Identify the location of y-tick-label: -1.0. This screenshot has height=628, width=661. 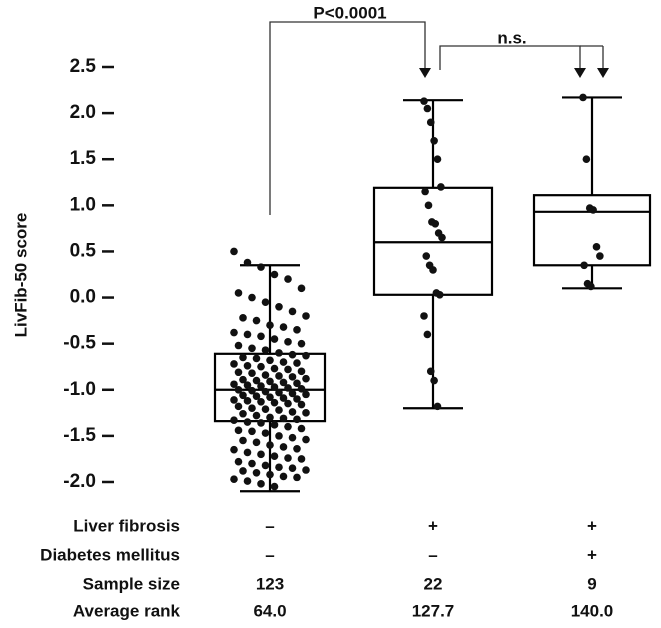
(79, 389).